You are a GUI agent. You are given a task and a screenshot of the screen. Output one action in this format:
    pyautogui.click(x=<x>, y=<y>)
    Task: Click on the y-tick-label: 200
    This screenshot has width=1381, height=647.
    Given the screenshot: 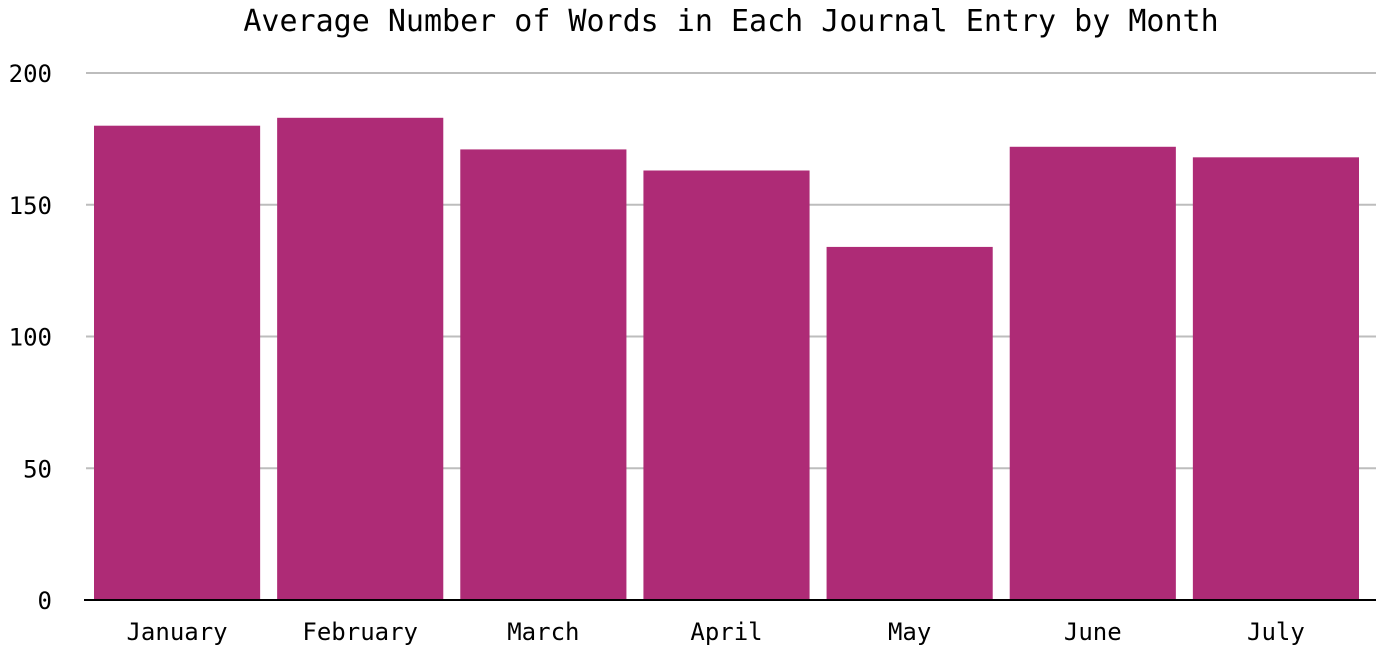 What is the action you would take?
    pyautogui.click(x=30, y=74)
    